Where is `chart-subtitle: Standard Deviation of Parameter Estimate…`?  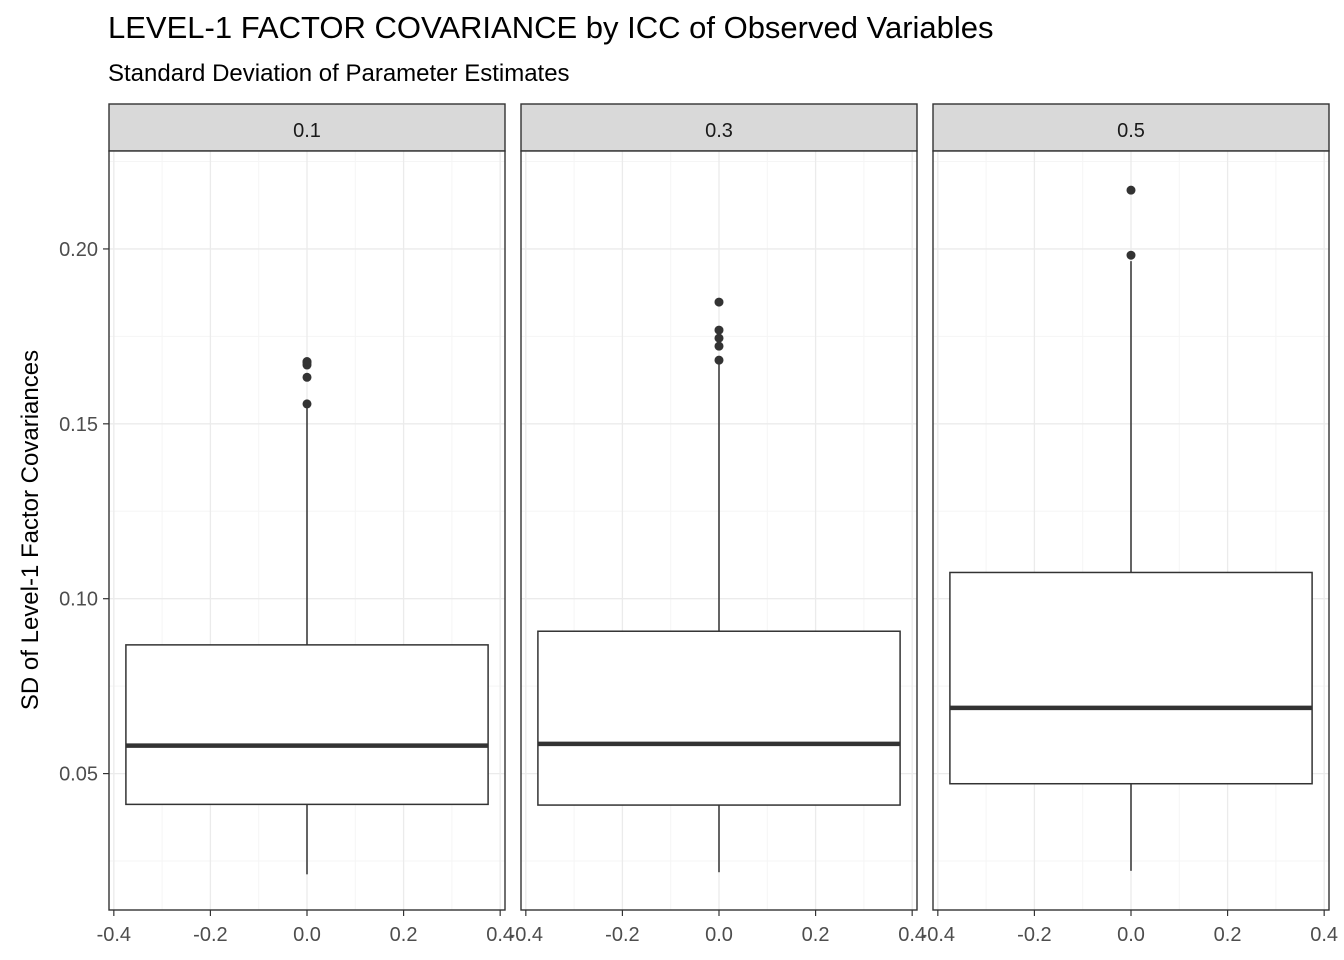 chart-subtitle: Standard Deviation of Parameter Estimate… is located at coordinates (339, 73).